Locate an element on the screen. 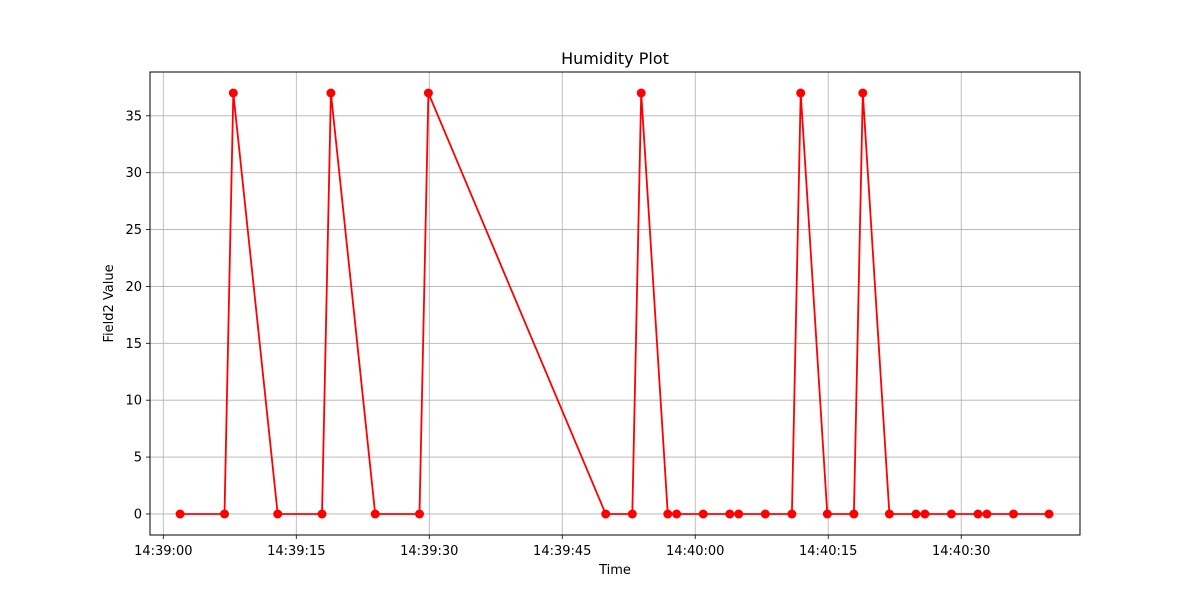 The image size is (1200, 600). x-tick-label: 14:39:45 is located at coordinates (562, 551).